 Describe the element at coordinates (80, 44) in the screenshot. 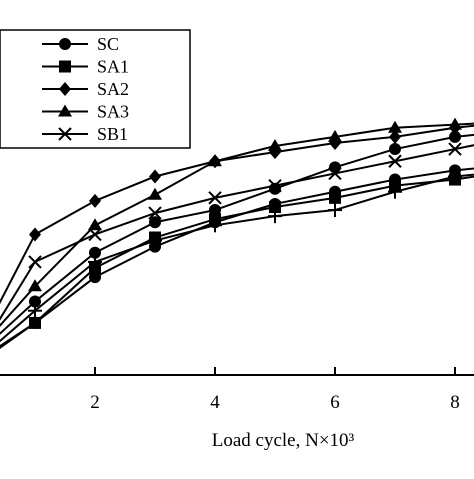

I see `legend-item-sc: SC` at that location.